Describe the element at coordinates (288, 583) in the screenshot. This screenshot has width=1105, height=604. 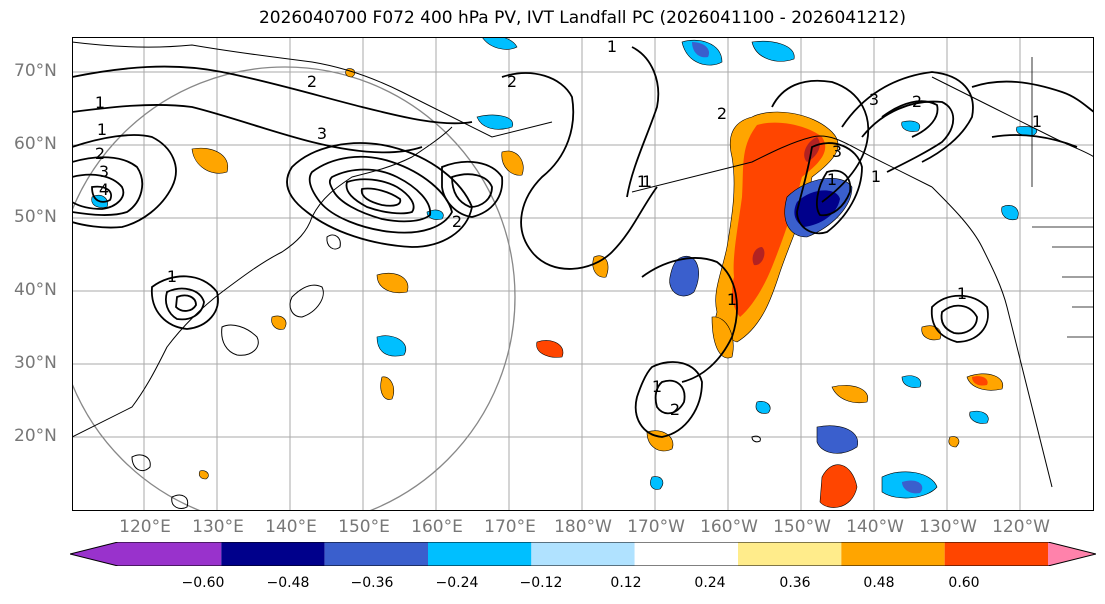
I see `colorbar-tick: −0.48` at that location.